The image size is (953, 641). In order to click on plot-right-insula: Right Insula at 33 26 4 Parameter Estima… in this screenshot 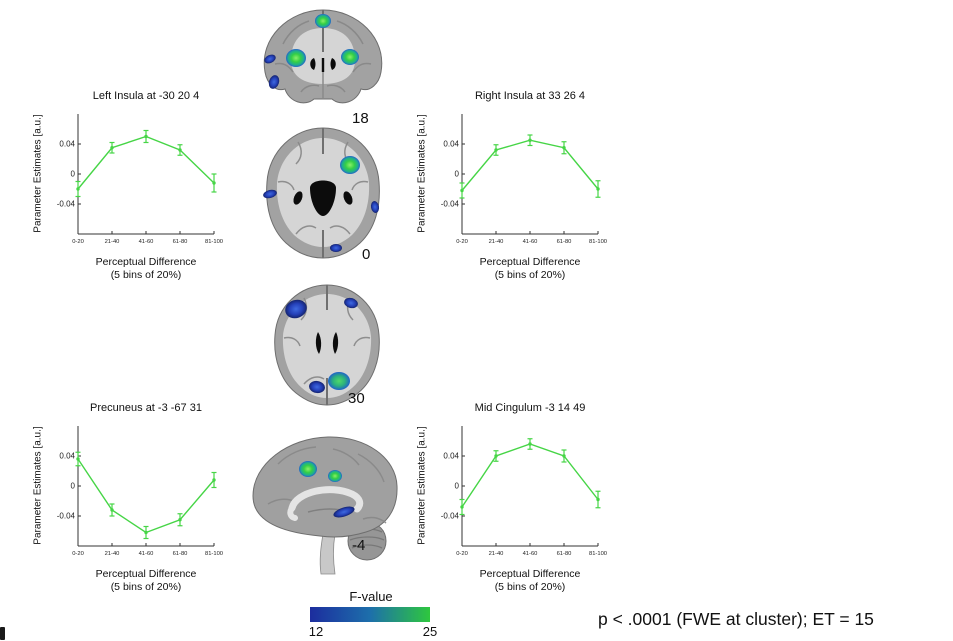, I will do `click(511, 188)`.